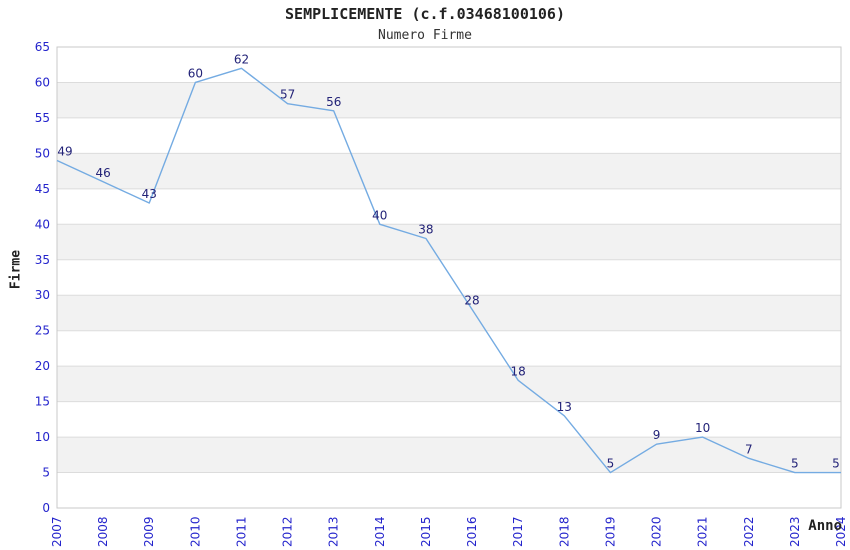 The width and height of the screenshot is (850, 550). I want to click on x-tick-label: 2015, so click(426, 531).